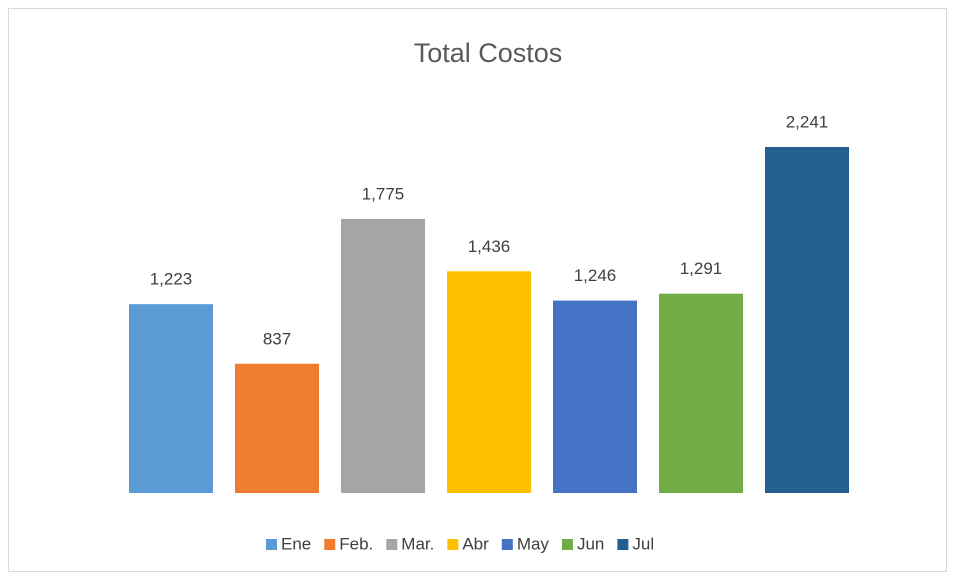 The image size is (956, 581). What do you see at coordinates (171, 279) in the screenshot?
I see `data-label: 1,223` at bounding box center [171, 279].